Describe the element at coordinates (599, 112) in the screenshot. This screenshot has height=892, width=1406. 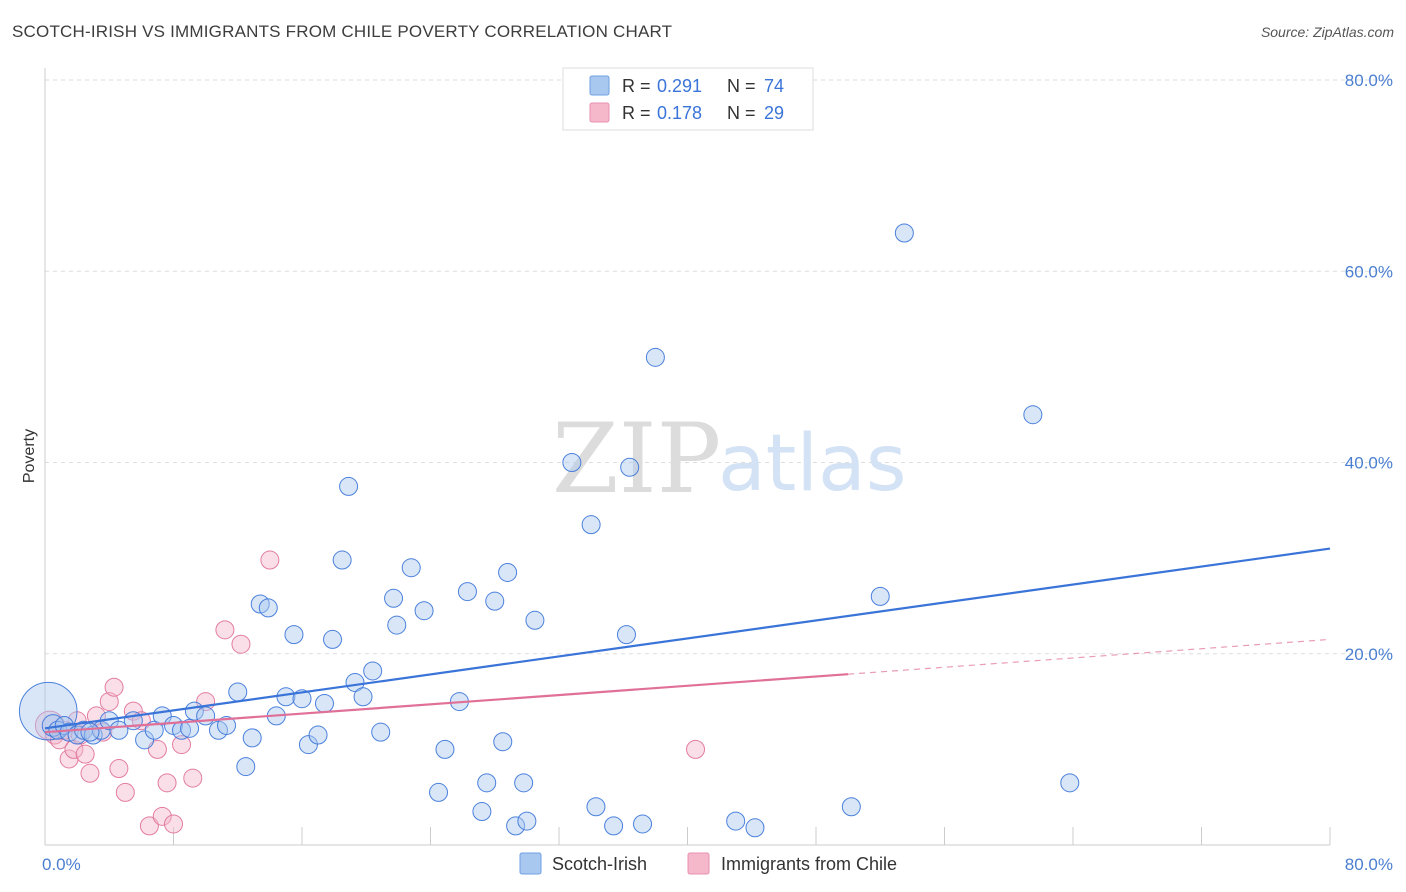
I see `legend-swatch-pink` at that location.